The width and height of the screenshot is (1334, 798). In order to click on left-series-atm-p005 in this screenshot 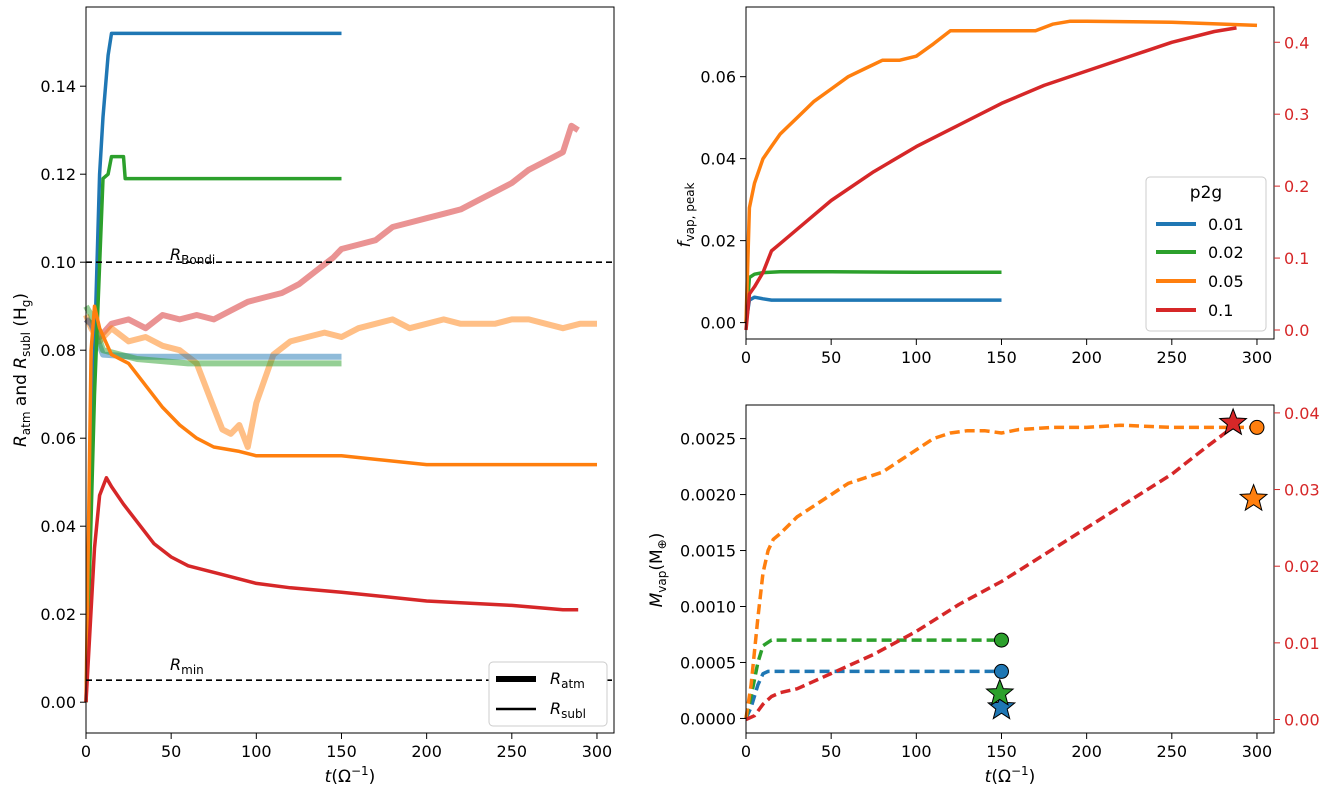, I will do `click(340, 381)`.